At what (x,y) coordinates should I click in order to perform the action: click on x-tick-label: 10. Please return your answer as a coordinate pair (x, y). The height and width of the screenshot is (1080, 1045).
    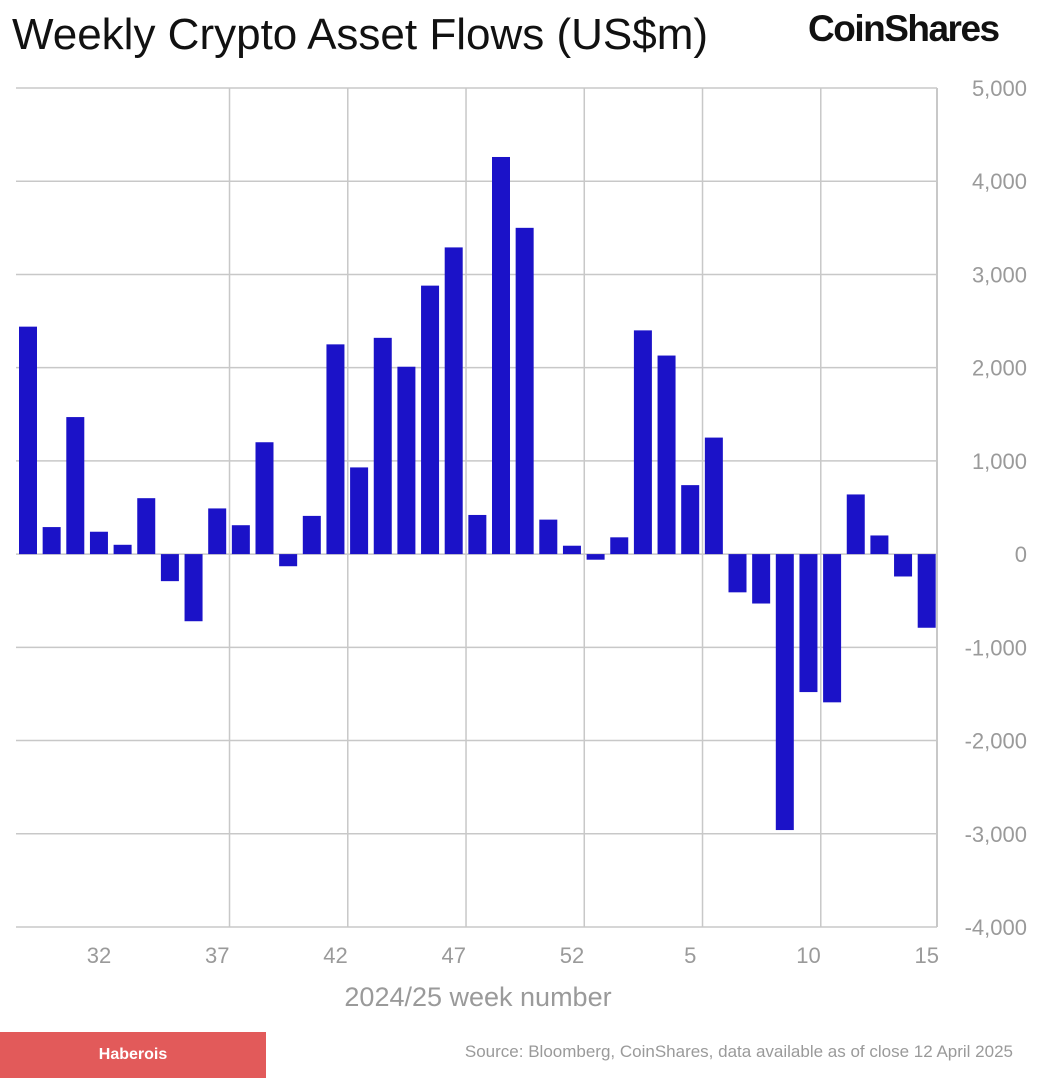
    Looking at the image, I should click on (808, 955).